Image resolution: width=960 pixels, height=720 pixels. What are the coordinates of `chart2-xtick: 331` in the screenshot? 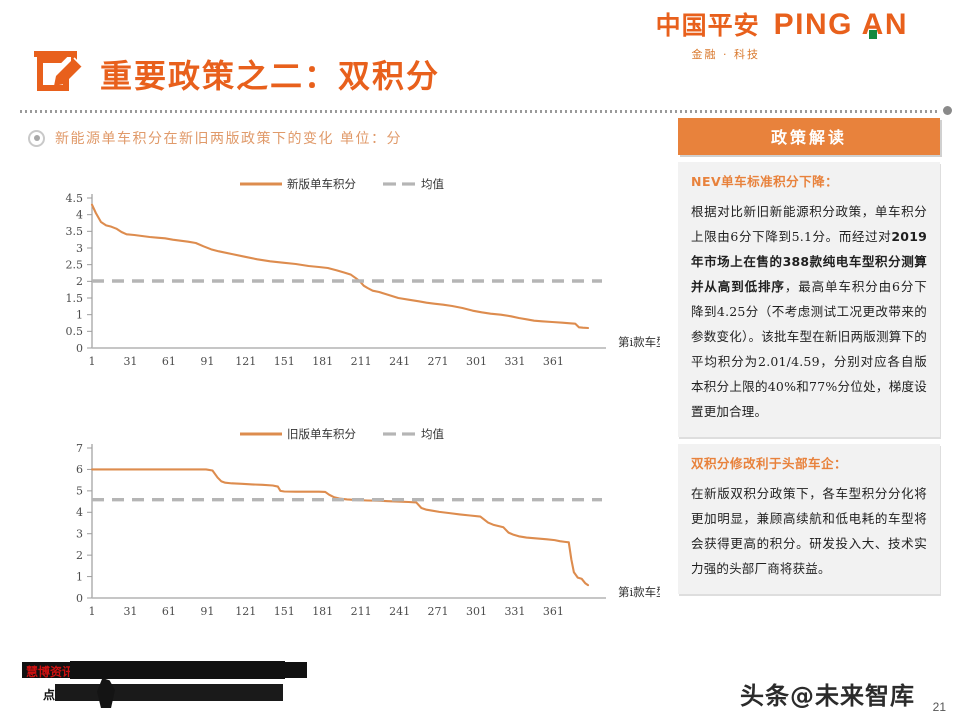 It's located at (514, 611).